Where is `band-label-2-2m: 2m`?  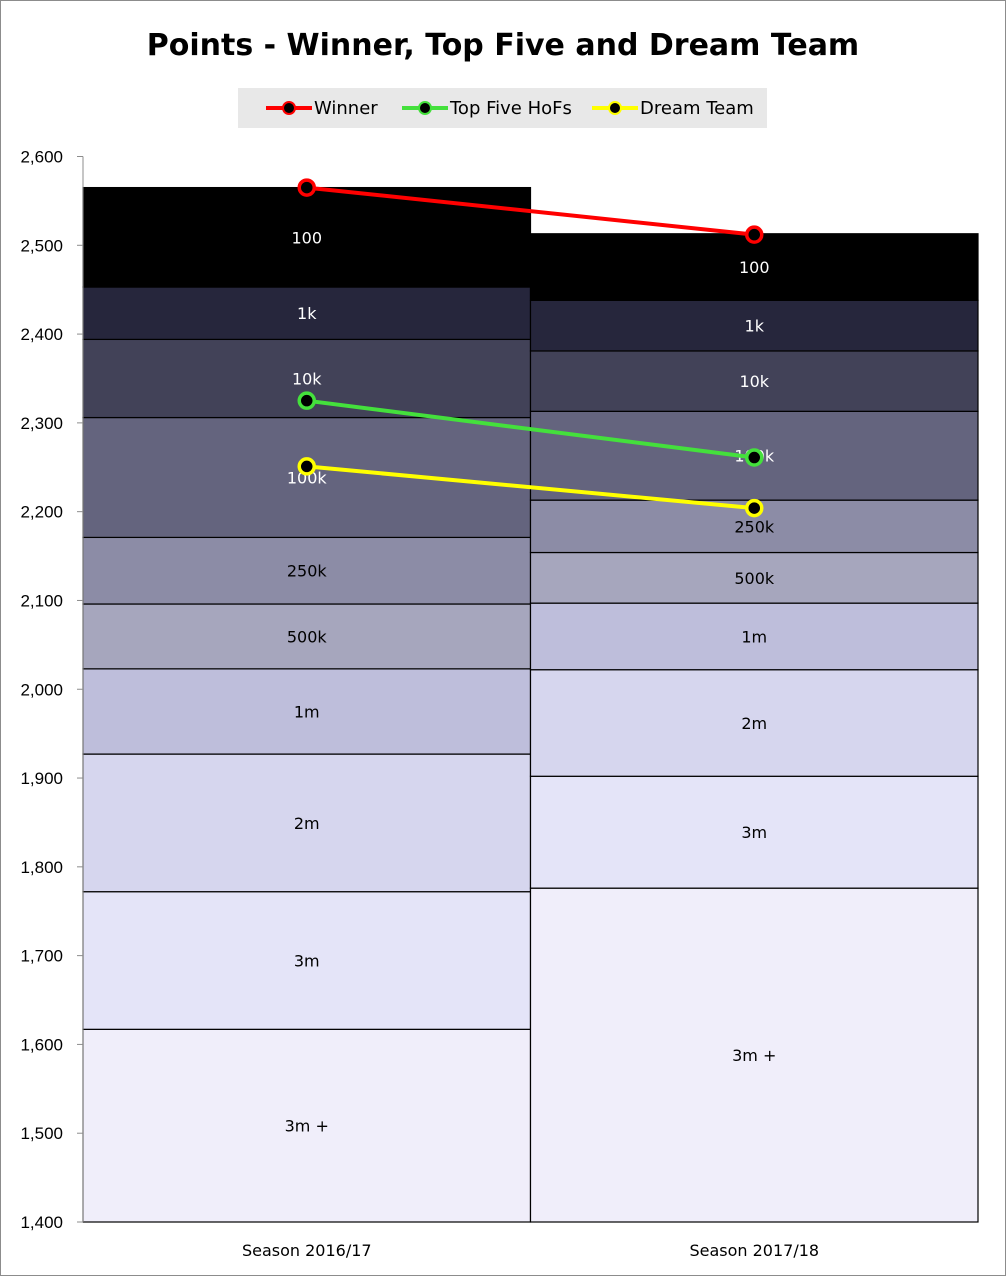
band-label-2-2m: 2m is located at coordinates (754, 723).